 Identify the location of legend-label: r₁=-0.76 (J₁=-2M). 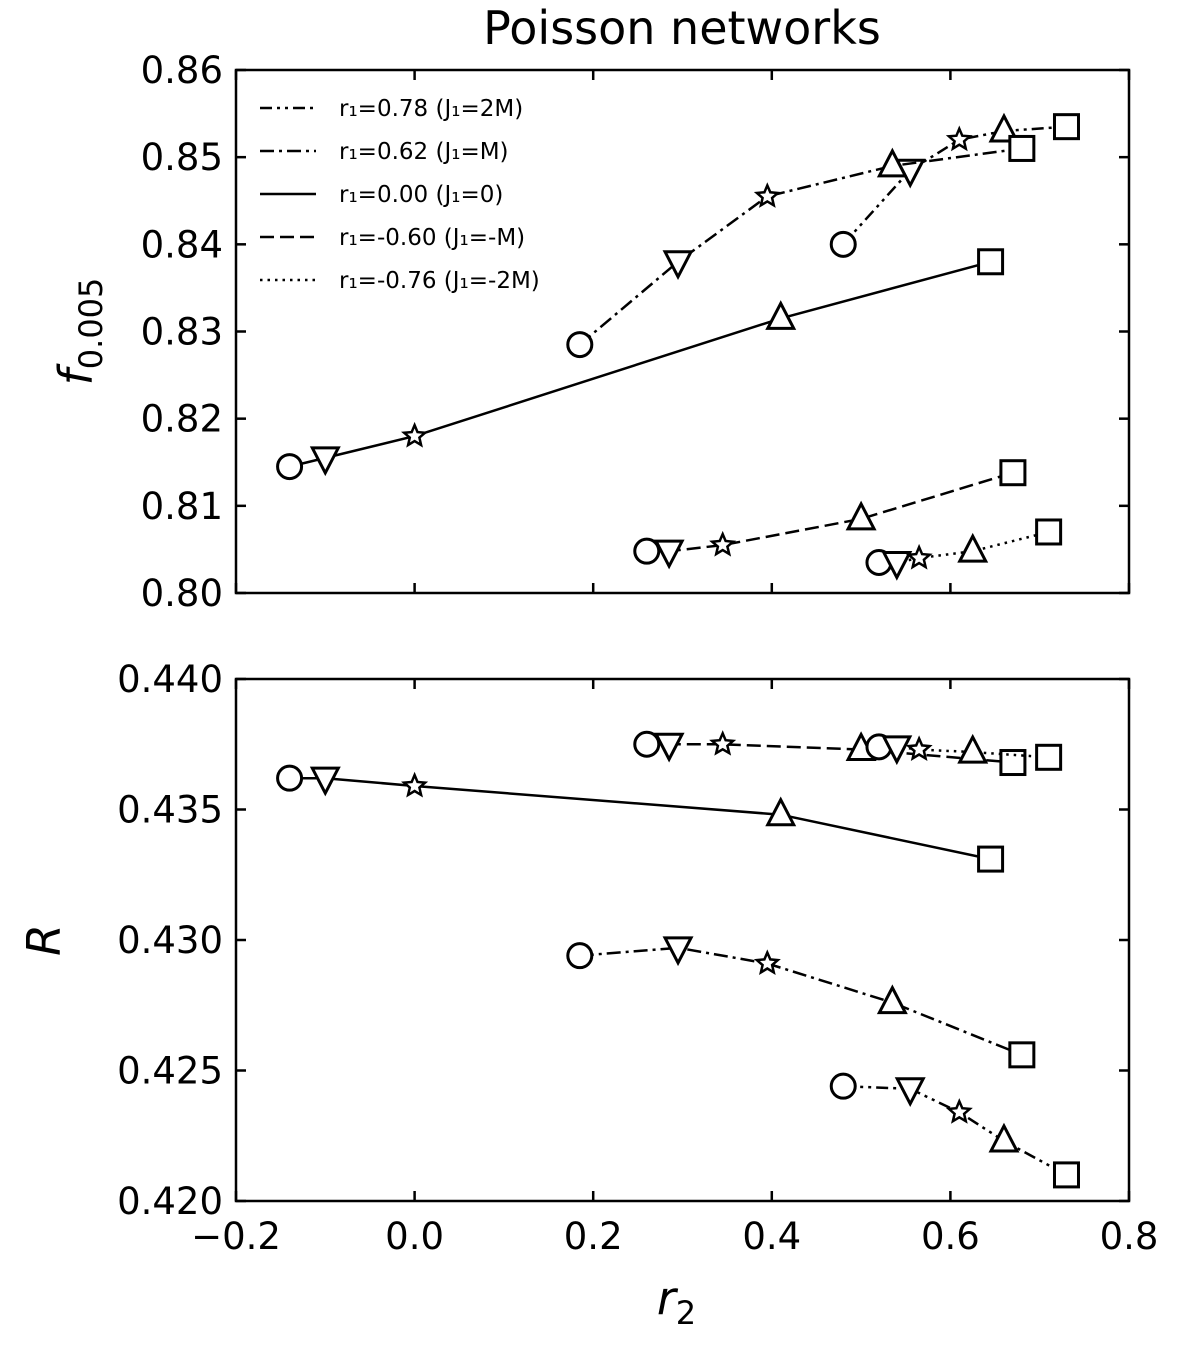
(439, 281).